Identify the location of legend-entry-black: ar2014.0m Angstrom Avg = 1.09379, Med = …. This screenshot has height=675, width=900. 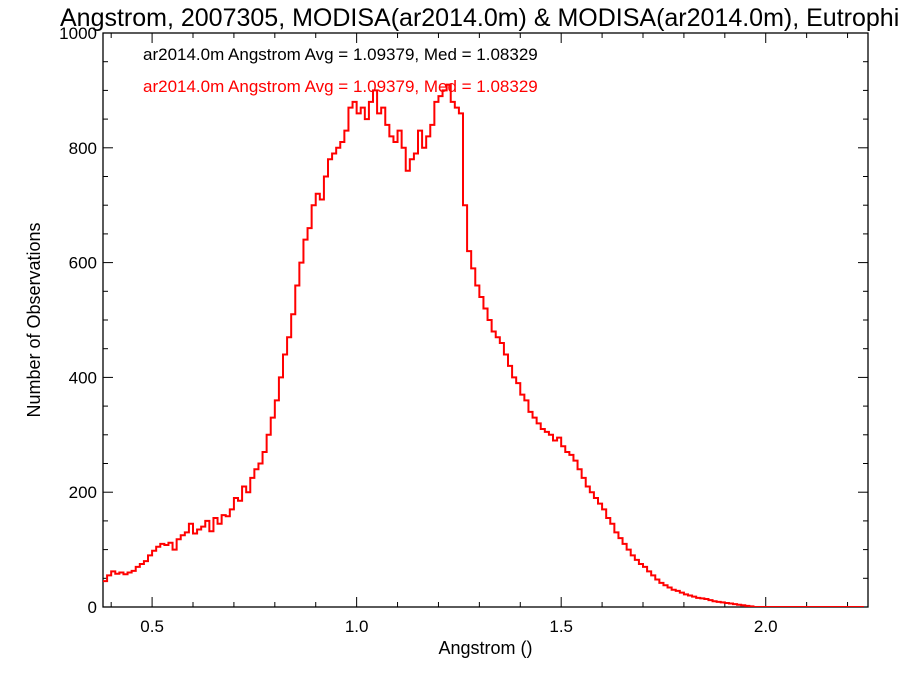
(340, 54).